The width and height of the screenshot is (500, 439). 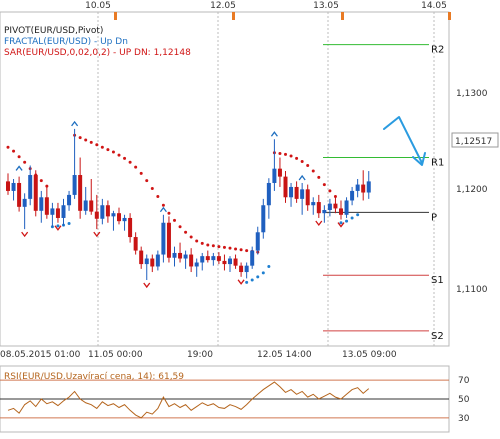 I want to click on time-axis-label: 11.05 00:00, so click(x=115, y=355).